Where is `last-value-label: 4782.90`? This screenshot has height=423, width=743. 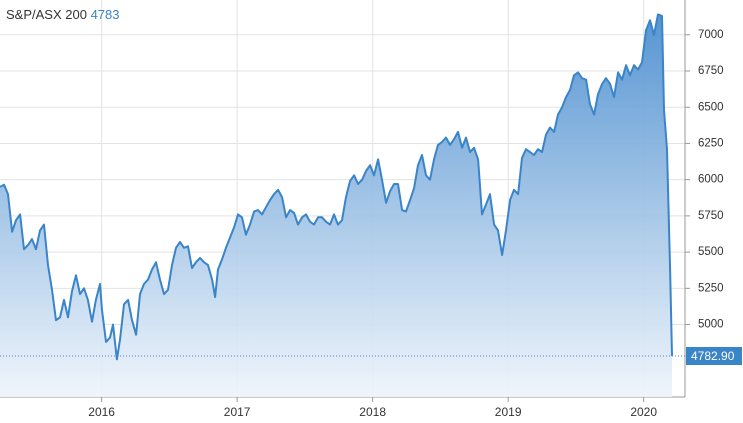
last-value-label: 4782.90 is located at coordinates (713, 356).